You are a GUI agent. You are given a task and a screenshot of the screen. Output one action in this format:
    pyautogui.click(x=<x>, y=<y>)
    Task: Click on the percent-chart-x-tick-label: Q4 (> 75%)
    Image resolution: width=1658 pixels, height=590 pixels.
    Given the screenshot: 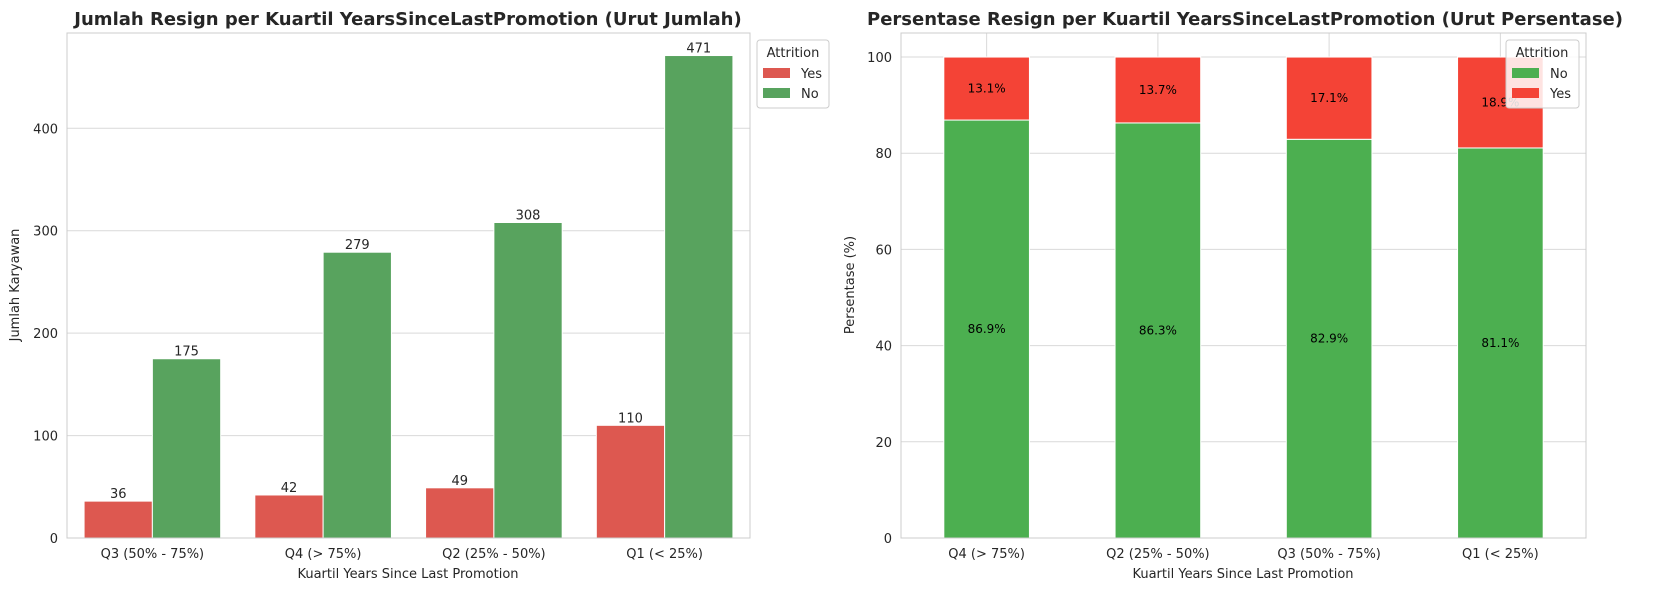 What is the action you would take?
    pyautogui.click(x=986, y=554)
    